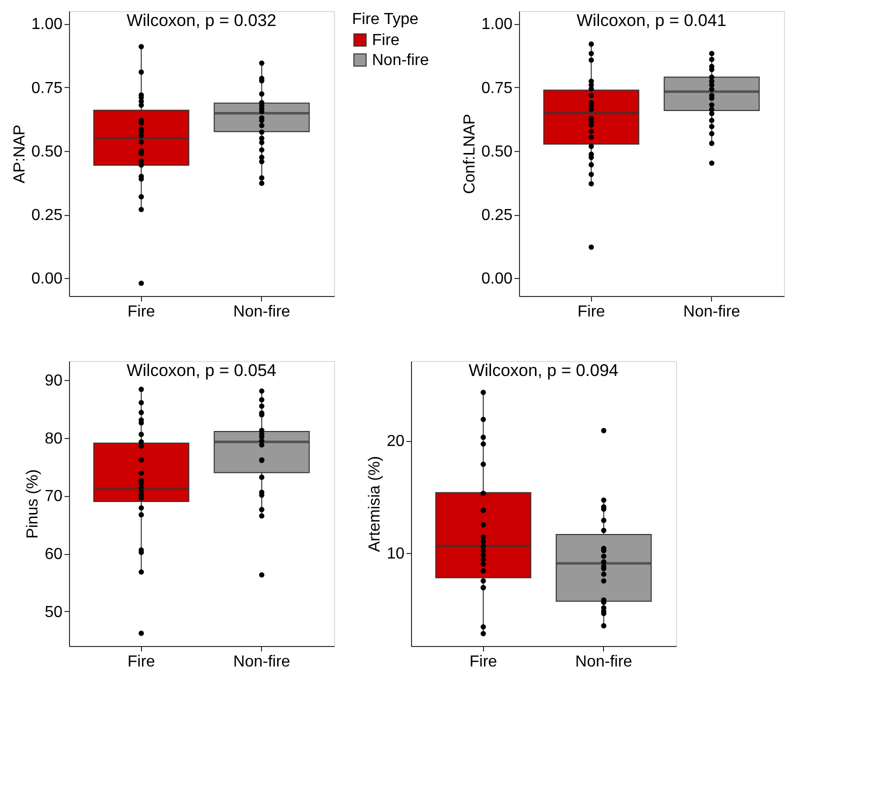  What do you see at coordinates (53, 612) in the screenshot?
I see `y-tick-label: 50` at bounding box center [53, 612].